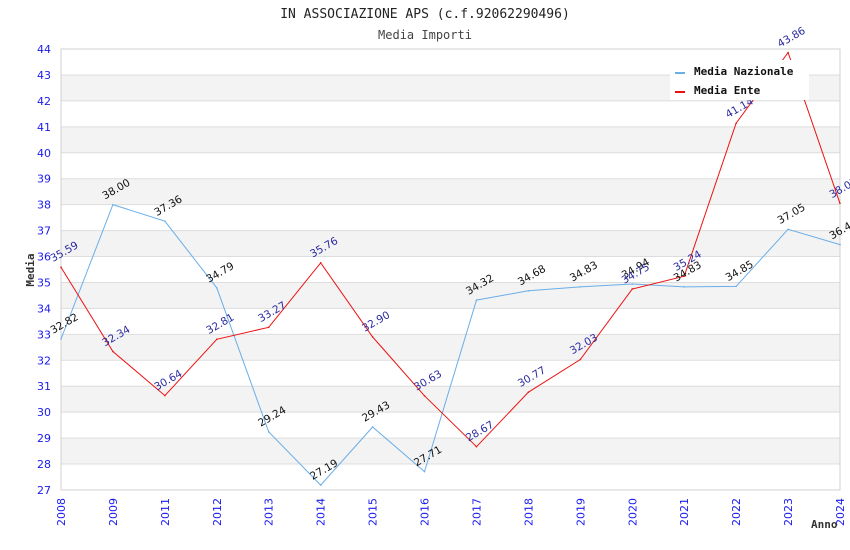 The height and width of the screenshot is (550, 850). What do you see at coordinates (44, 438) in the screenshot?
I see `y-tick-label: 29` at bounding box center [44, 438].